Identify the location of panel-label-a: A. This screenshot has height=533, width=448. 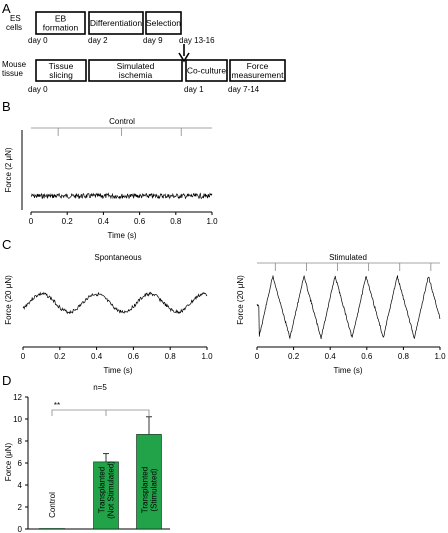
(6, 8).